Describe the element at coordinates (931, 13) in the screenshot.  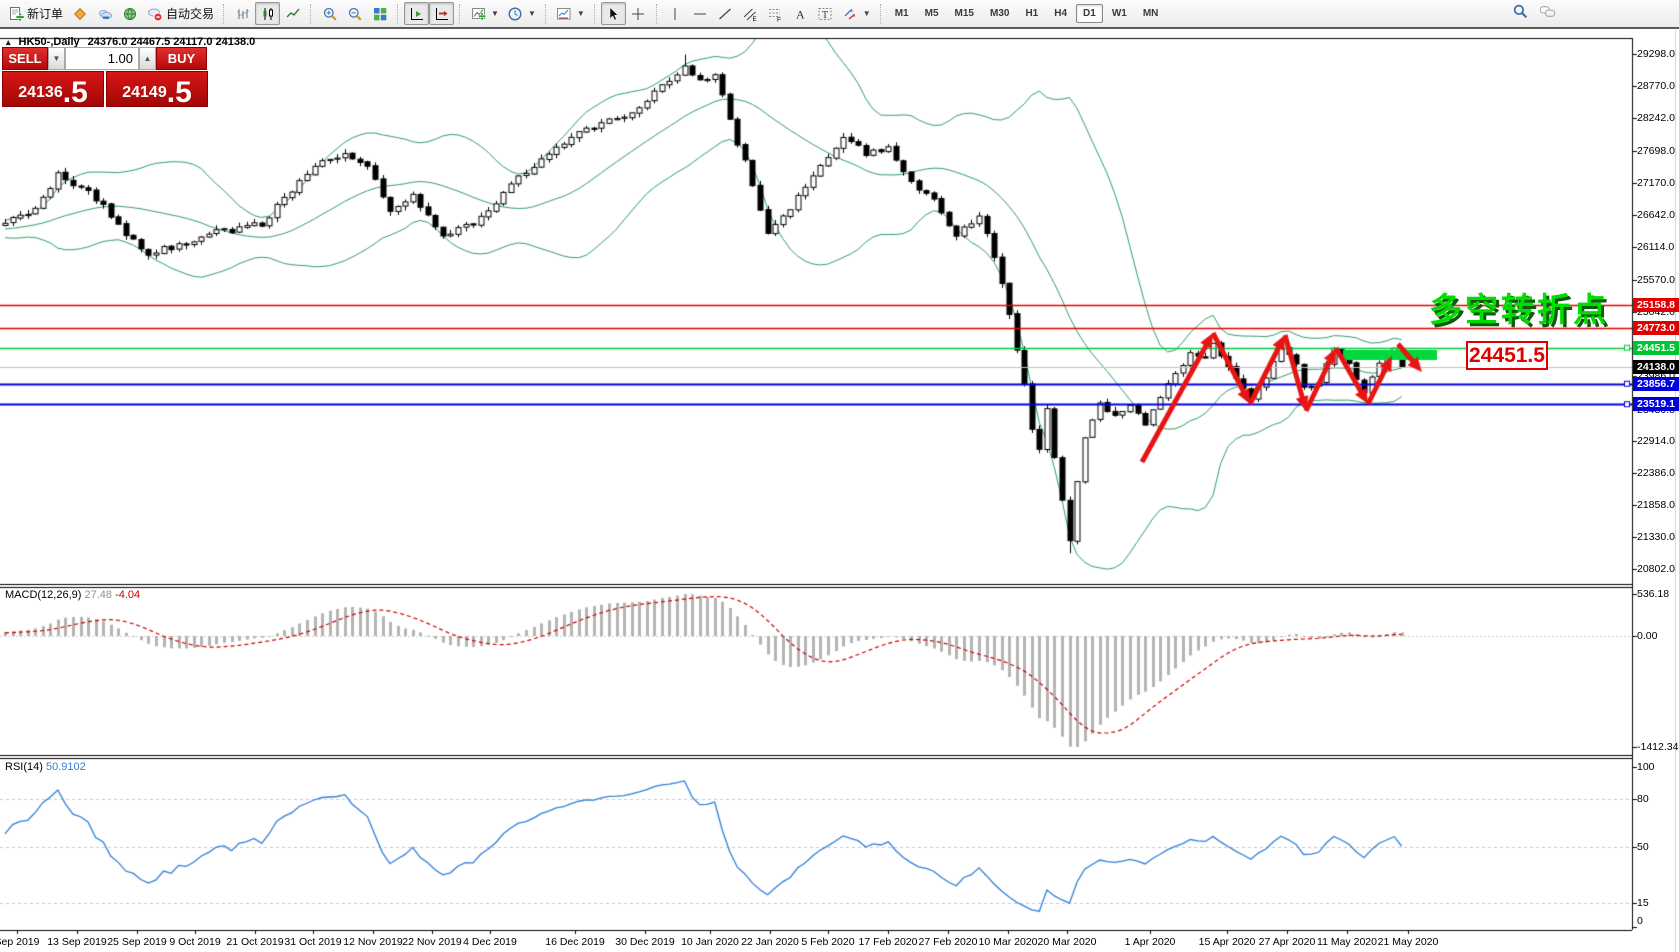
I see `timeframe-m5-button: M5` at that location.